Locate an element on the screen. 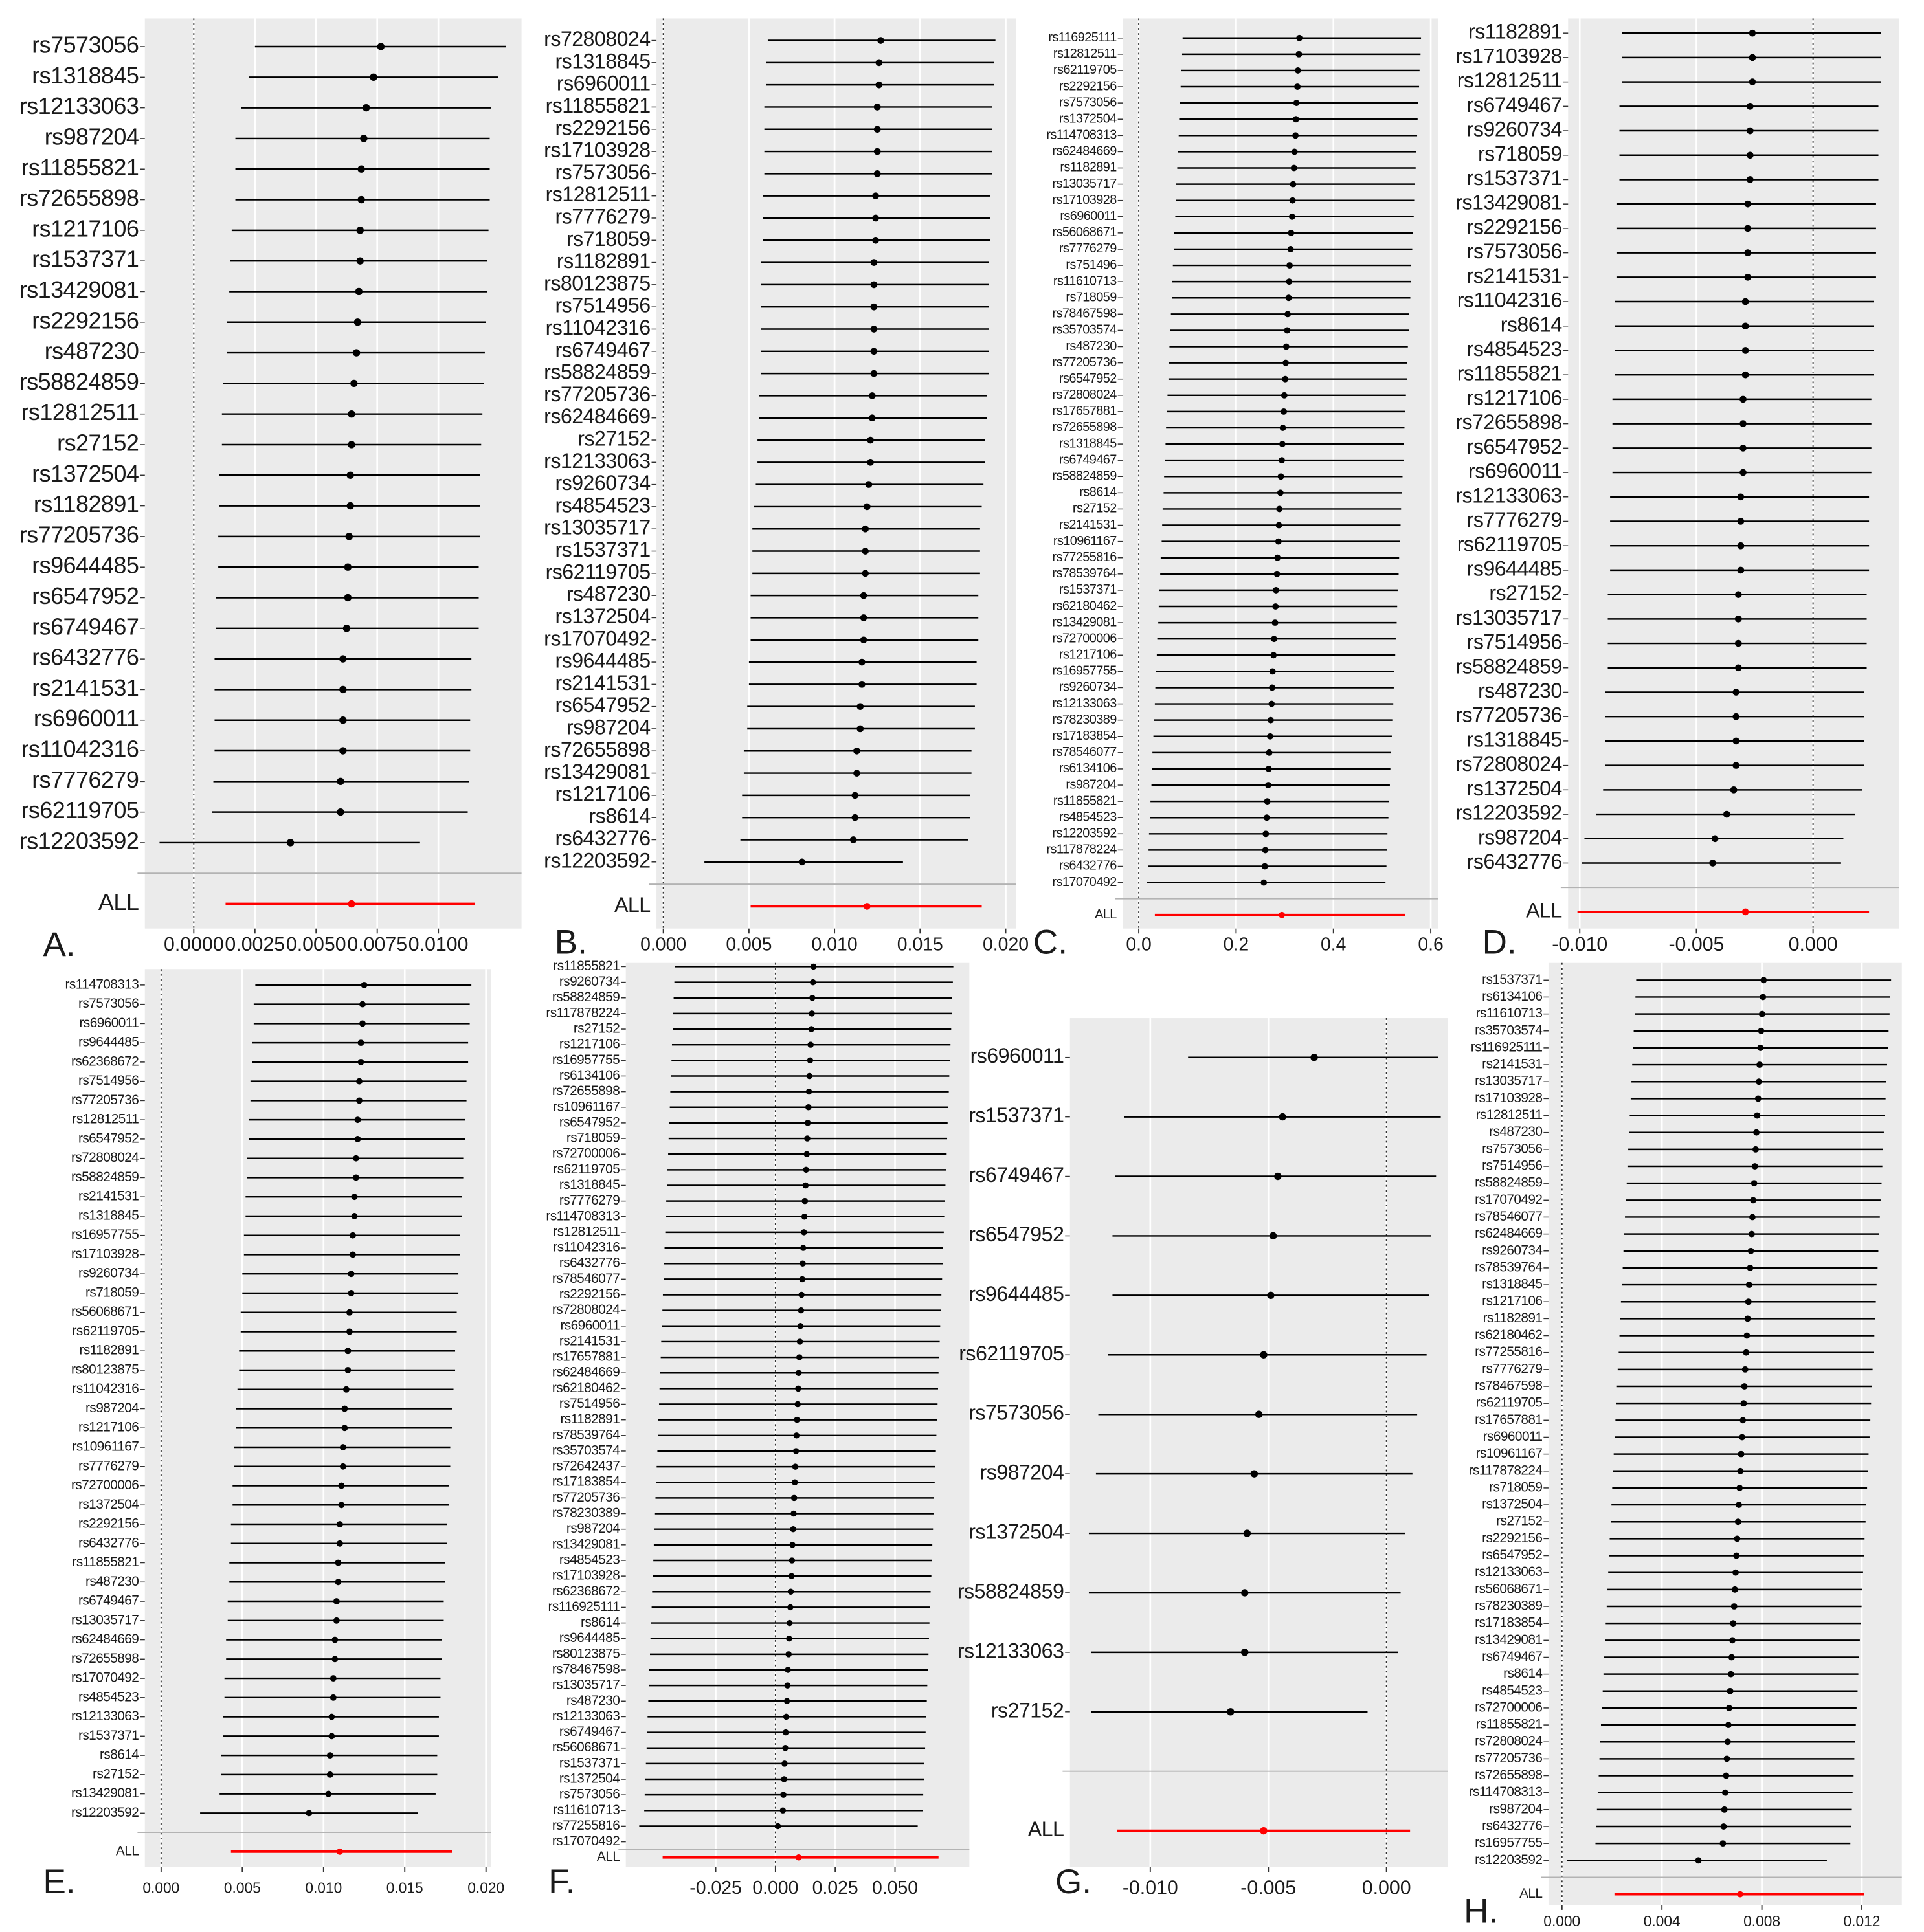  x-tick-label: 0.0025 is located at coordinates (255, 944).